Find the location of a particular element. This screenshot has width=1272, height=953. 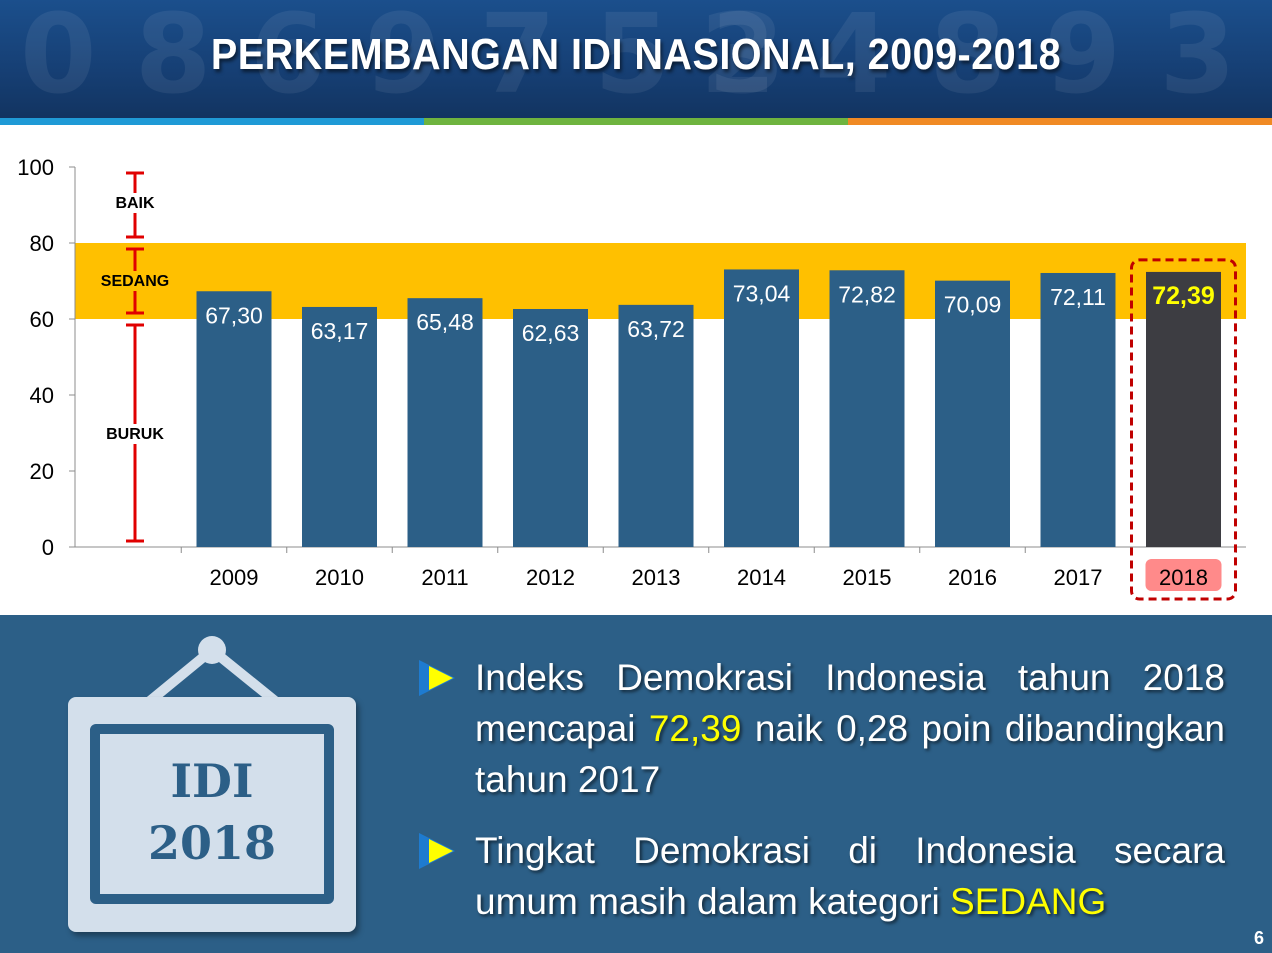

x-tick-label-2012: 2012 is located at coordinates (550, 577).